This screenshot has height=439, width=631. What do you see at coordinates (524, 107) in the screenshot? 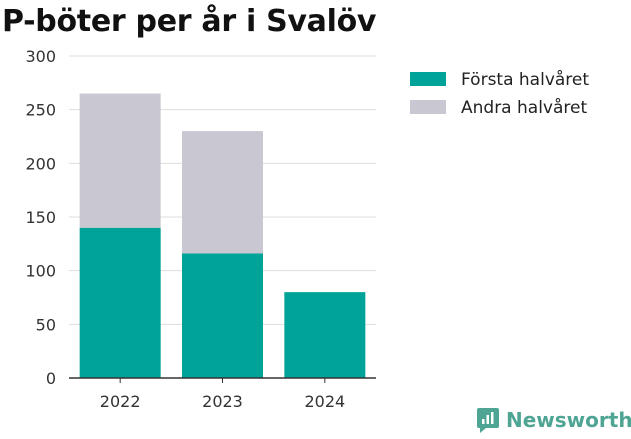
I see `legend-label: Andra halvåret` at bounding box center [524, 107].